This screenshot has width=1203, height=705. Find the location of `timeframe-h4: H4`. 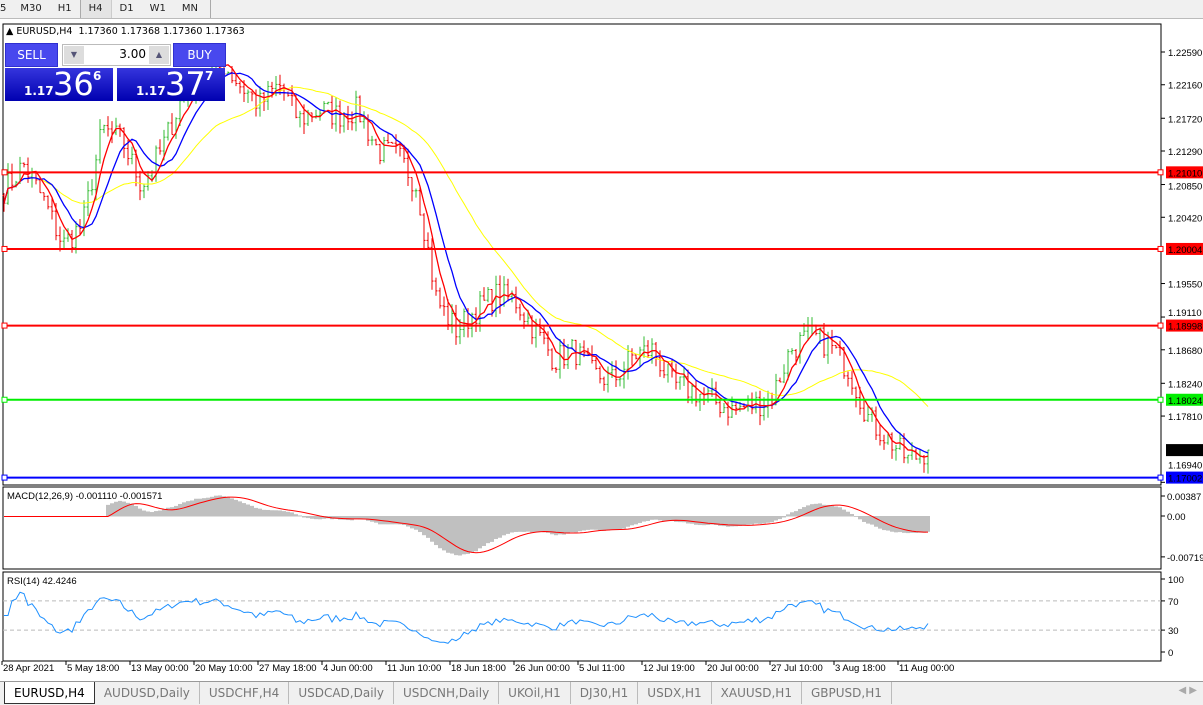

timeframe-h4: H4 is located at coordinates (95, 9).